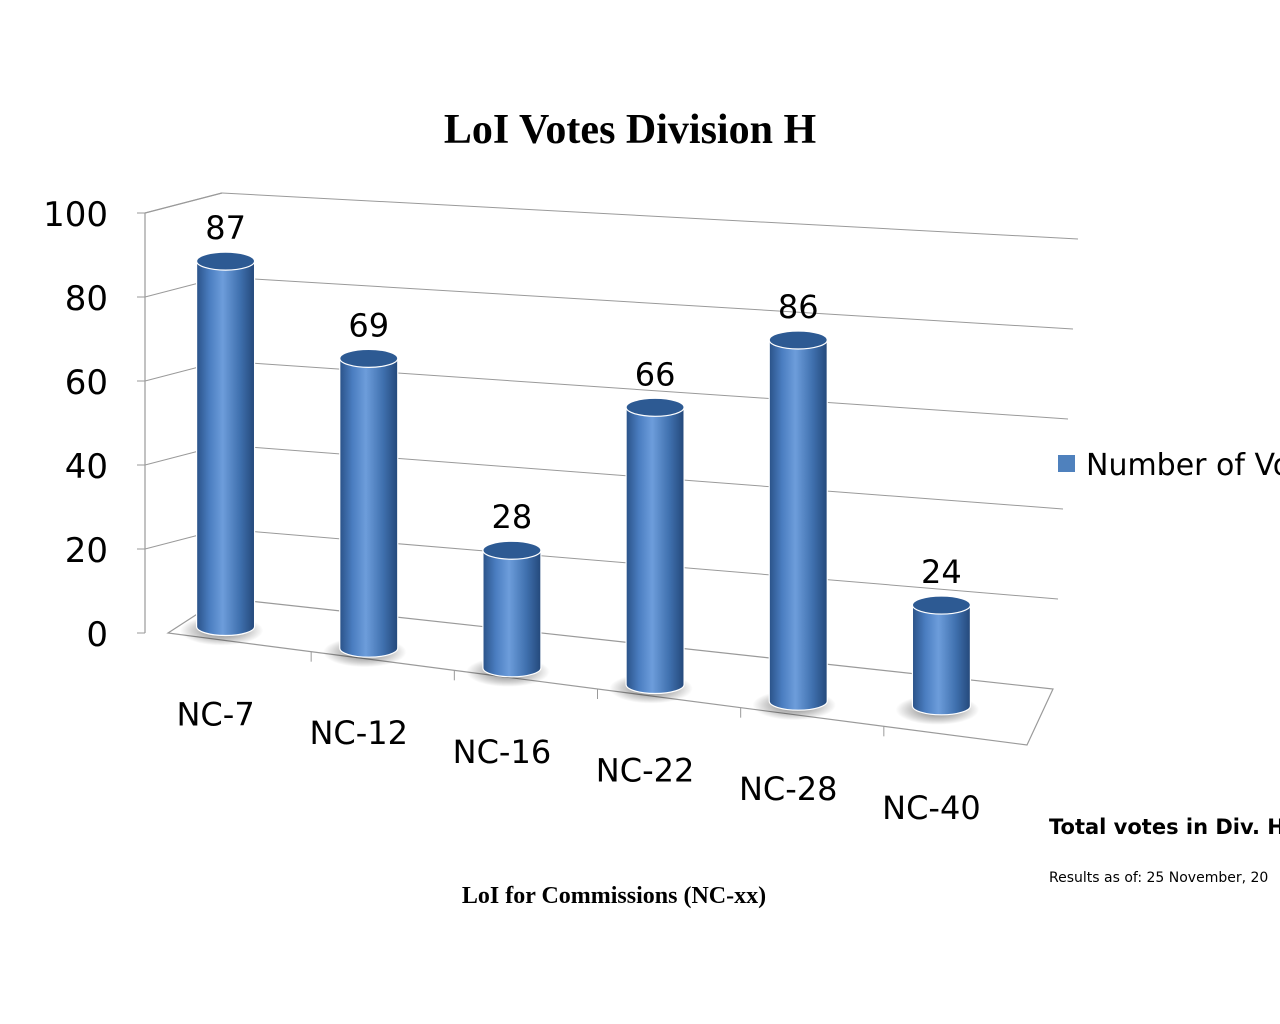 This screenshot has height=1024, width=1280. Describe the element at coordinates (368, 325) in the screenshot. I see `data-label: 69` at that location.